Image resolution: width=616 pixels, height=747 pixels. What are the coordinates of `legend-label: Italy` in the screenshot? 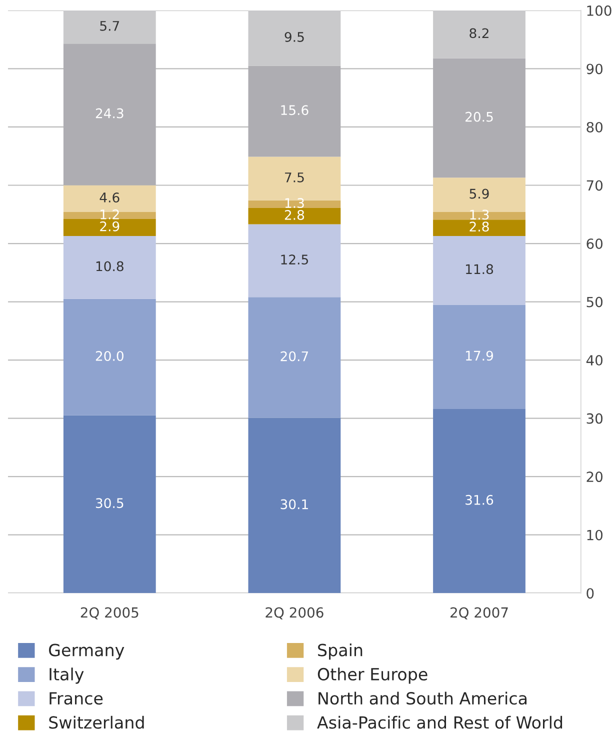 It's located at (67, 676).